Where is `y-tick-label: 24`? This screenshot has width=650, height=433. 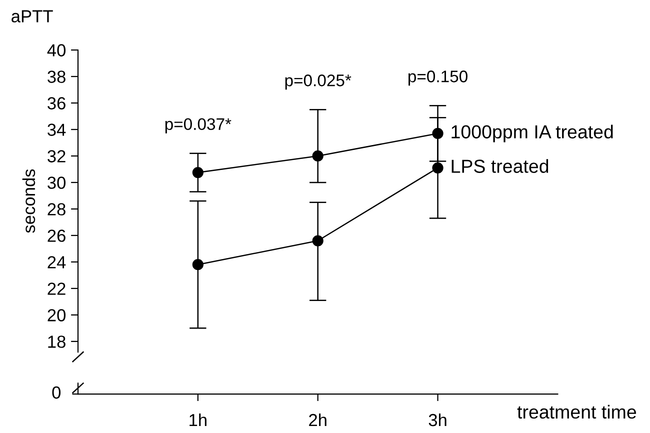 y-tick-label: 24 is located at coordinates (57, 262).